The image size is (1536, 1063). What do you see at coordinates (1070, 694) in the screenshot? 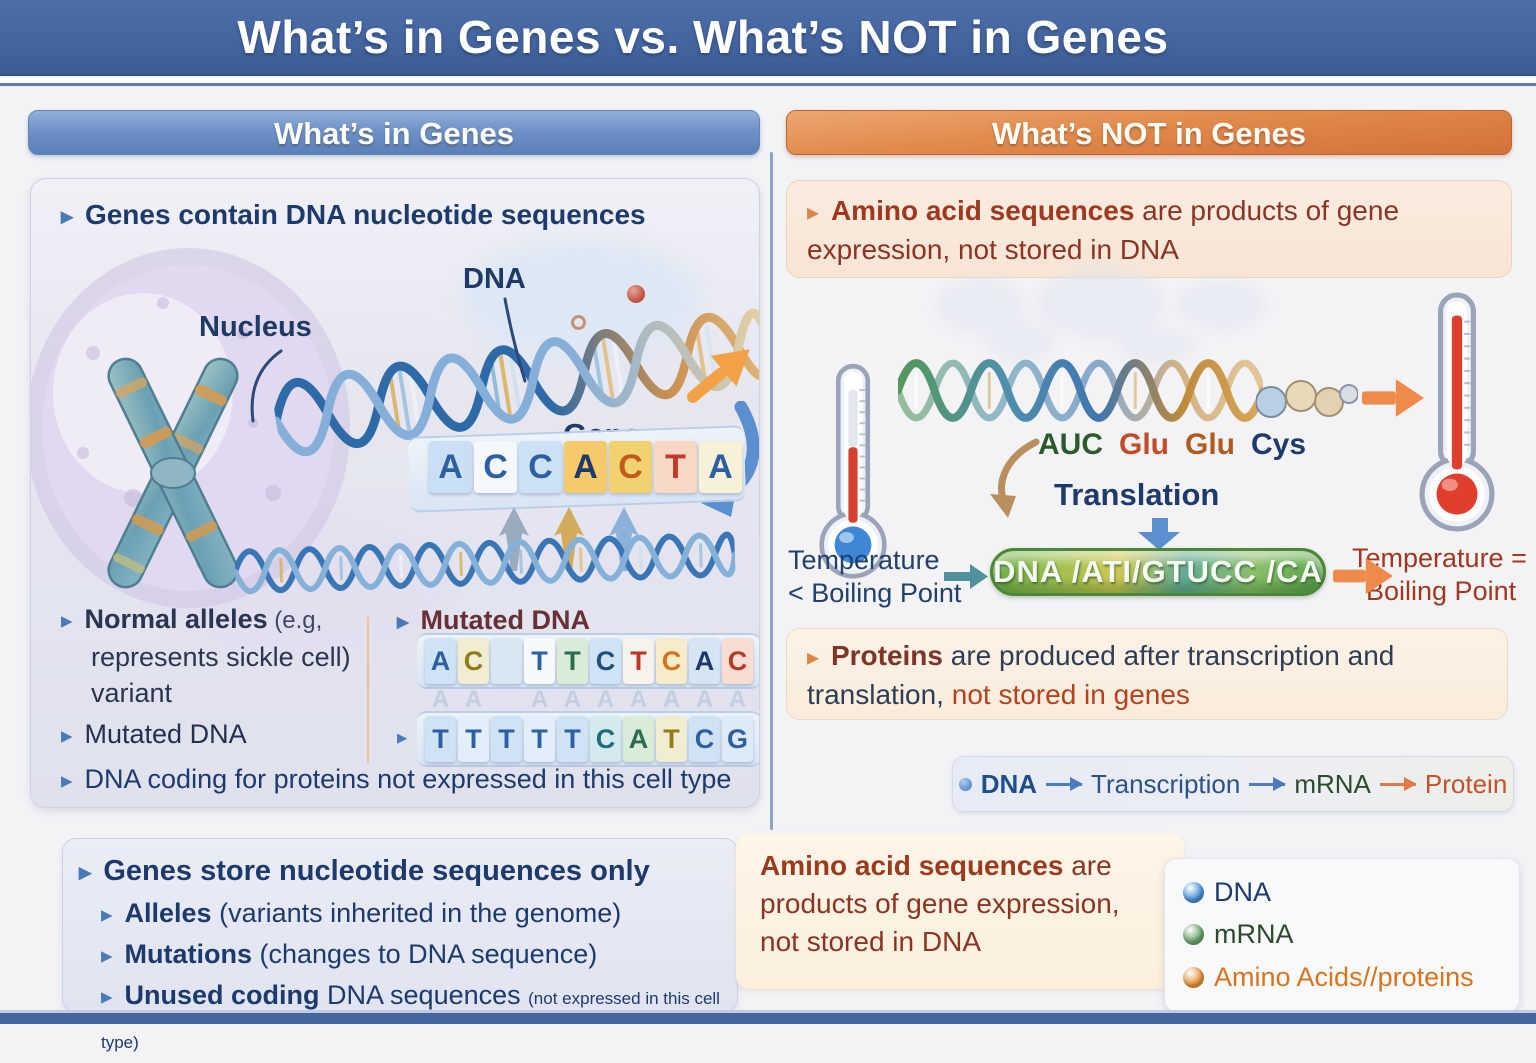
I see `proteins-red: not stored in genes` at bounding box center [1070, 694].